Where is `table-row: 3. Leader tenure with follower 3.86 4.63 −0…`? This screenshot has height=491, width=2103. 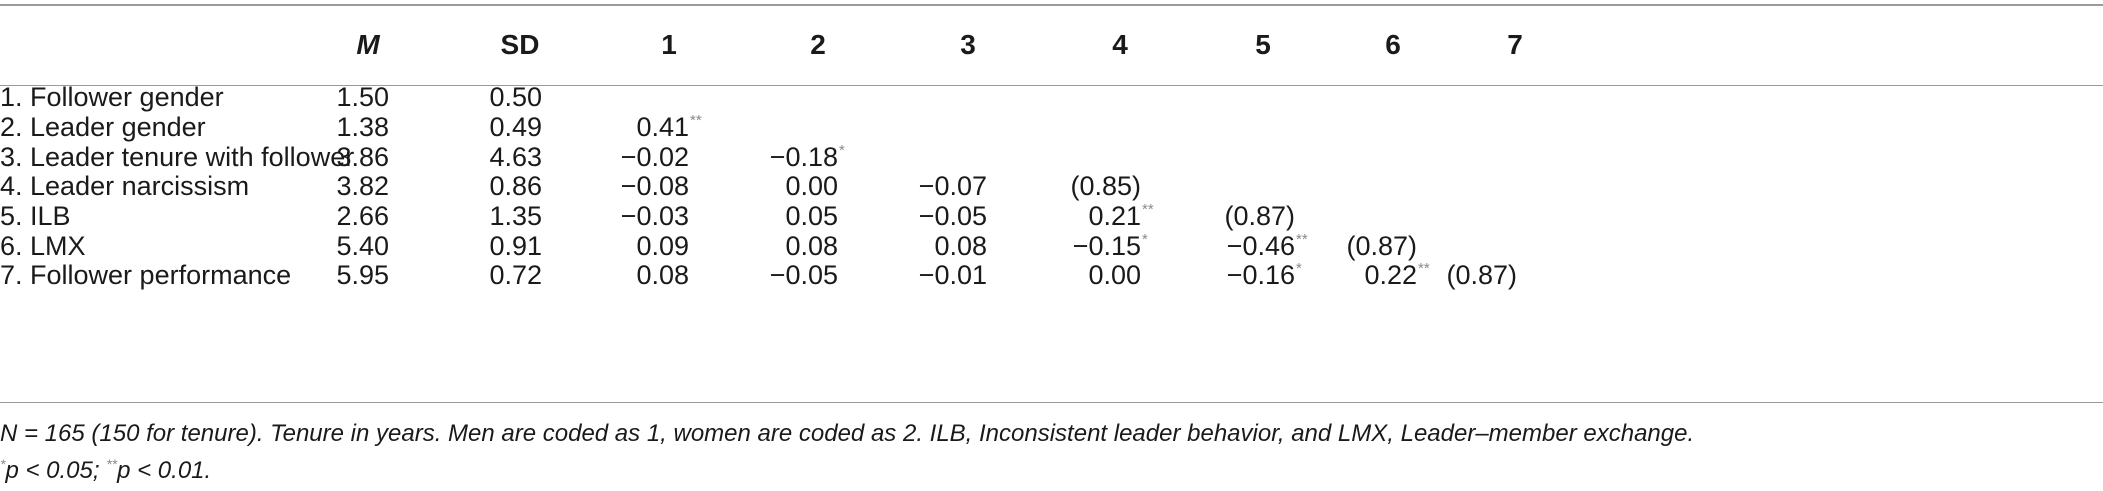 table-row: 3. Leader tenure with follower 3.86 4.63 −0… is located at coordinates (1051, 160).